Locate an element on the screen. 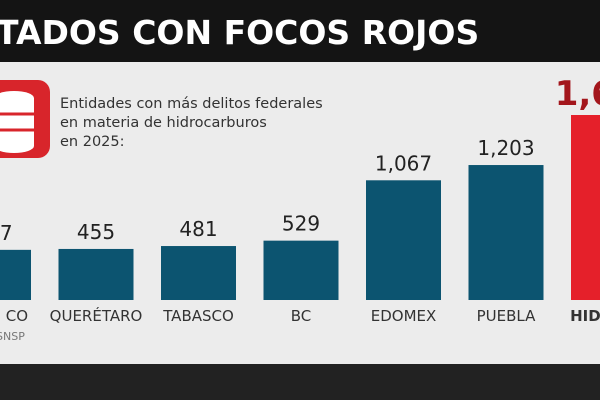 The height and width of the screenshot is (400, 600). x-tick-label: HIDALGO is located at coordinates (585, 316).